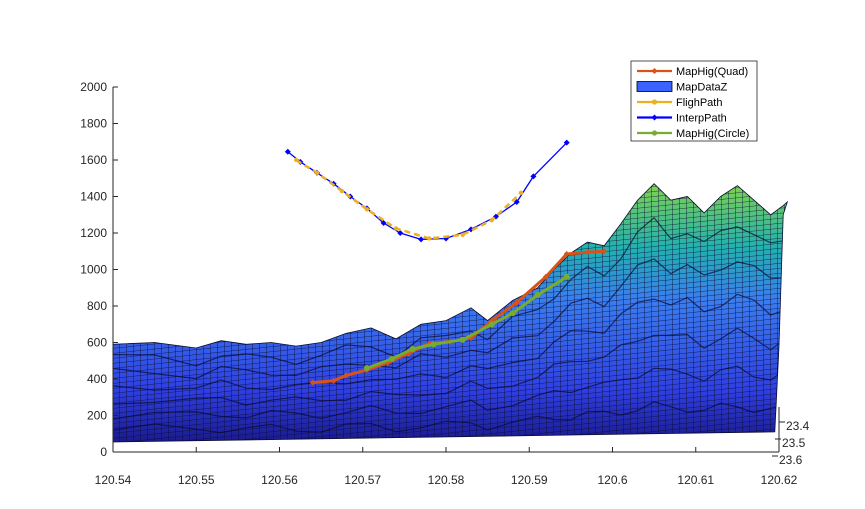 The height and width of the screenshot is (509, 865). What do you see at coordinates (103, 452) in the screenshot?
I see `z-tick-label: 0` at bounding box center [103, 452].